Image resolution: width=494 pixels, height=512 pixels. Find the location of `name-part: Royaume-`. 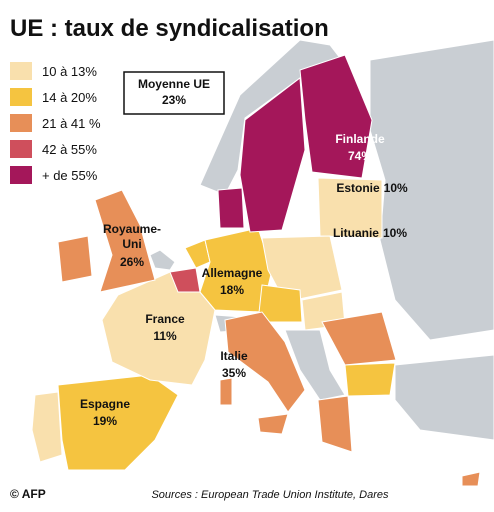

name-part: Royaume- is located at coordinates (132, 229).